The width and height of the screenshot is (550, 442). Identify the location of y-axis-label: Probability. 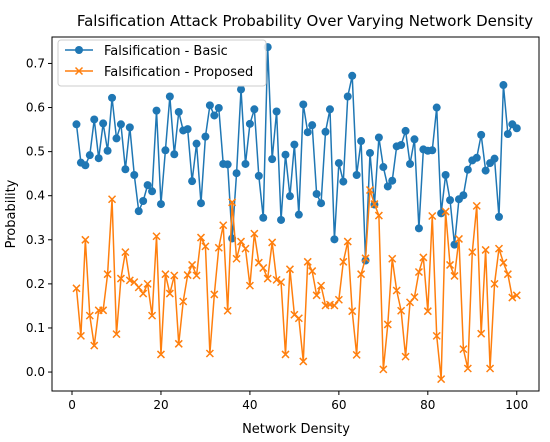
(11, 213).